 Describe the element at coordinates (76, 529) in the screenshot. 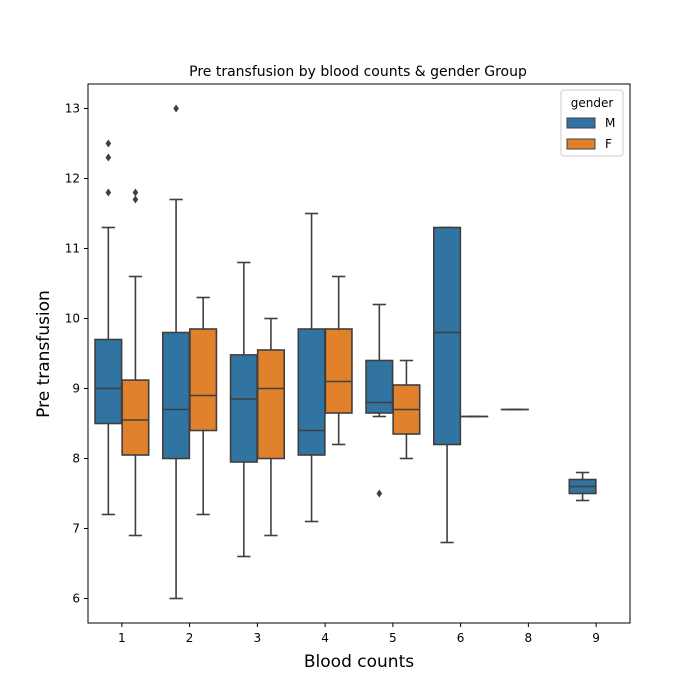

I see `y-tick-label: 7` at that location.